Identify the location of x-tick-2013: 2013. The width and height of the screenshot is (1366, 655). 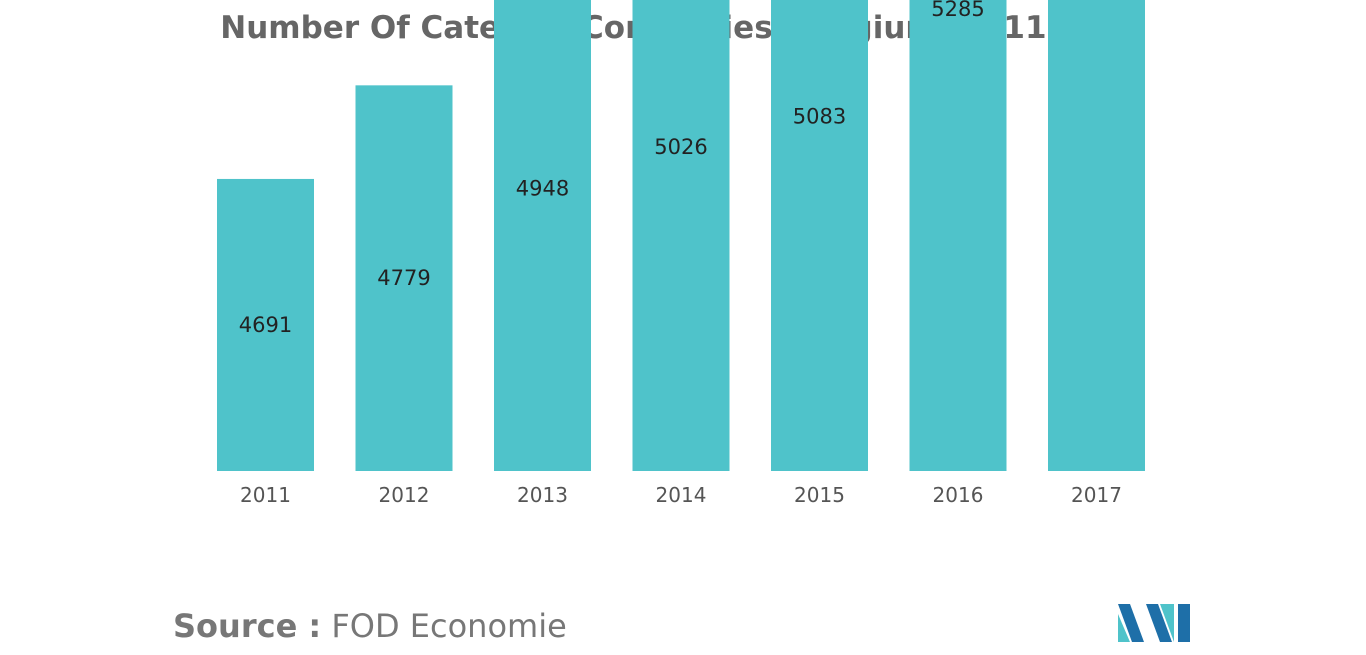
(542, 495).